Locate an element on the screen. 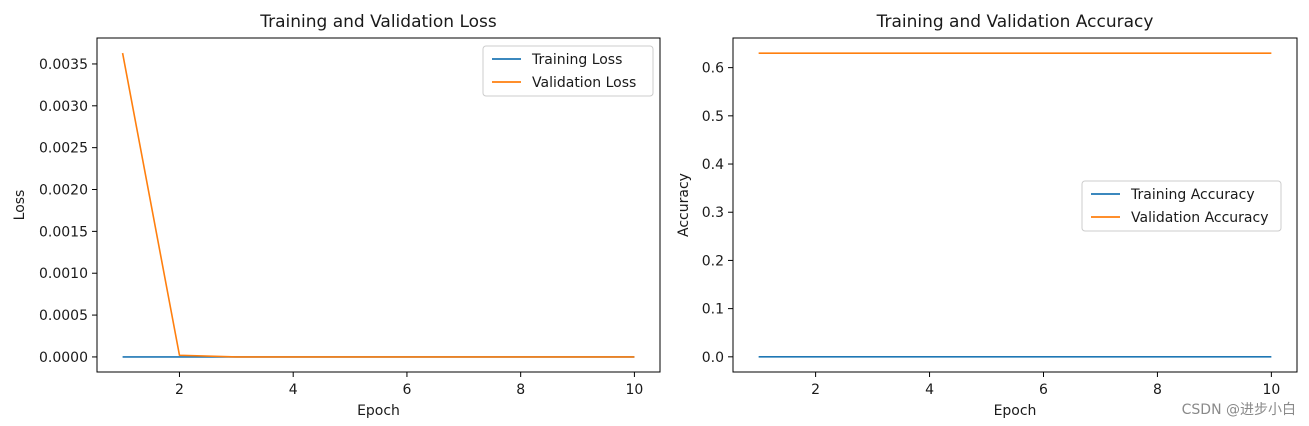 The image size is (1309, 426). loss-legend-label-1: Training Loss is located at coordinates (576, 60).